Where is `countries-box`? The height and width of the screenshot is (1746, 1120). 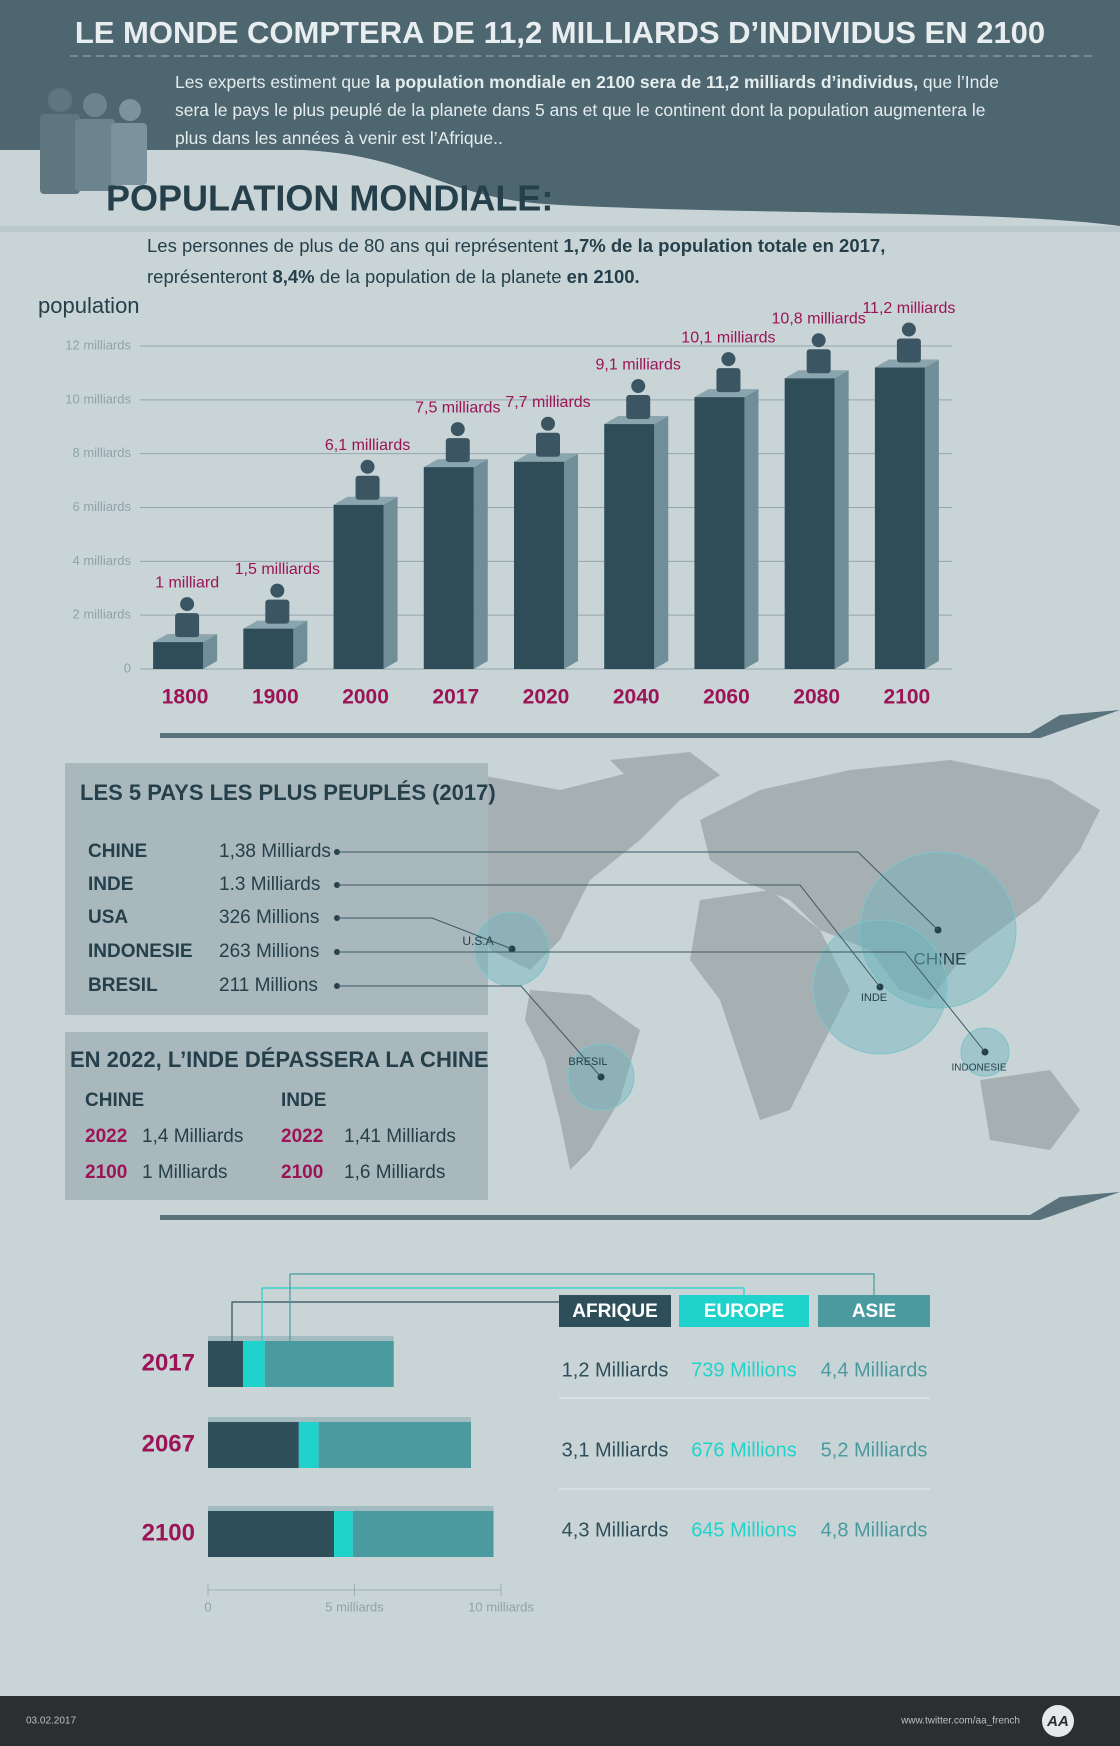
countries-box is located at coordinates (276, 889).